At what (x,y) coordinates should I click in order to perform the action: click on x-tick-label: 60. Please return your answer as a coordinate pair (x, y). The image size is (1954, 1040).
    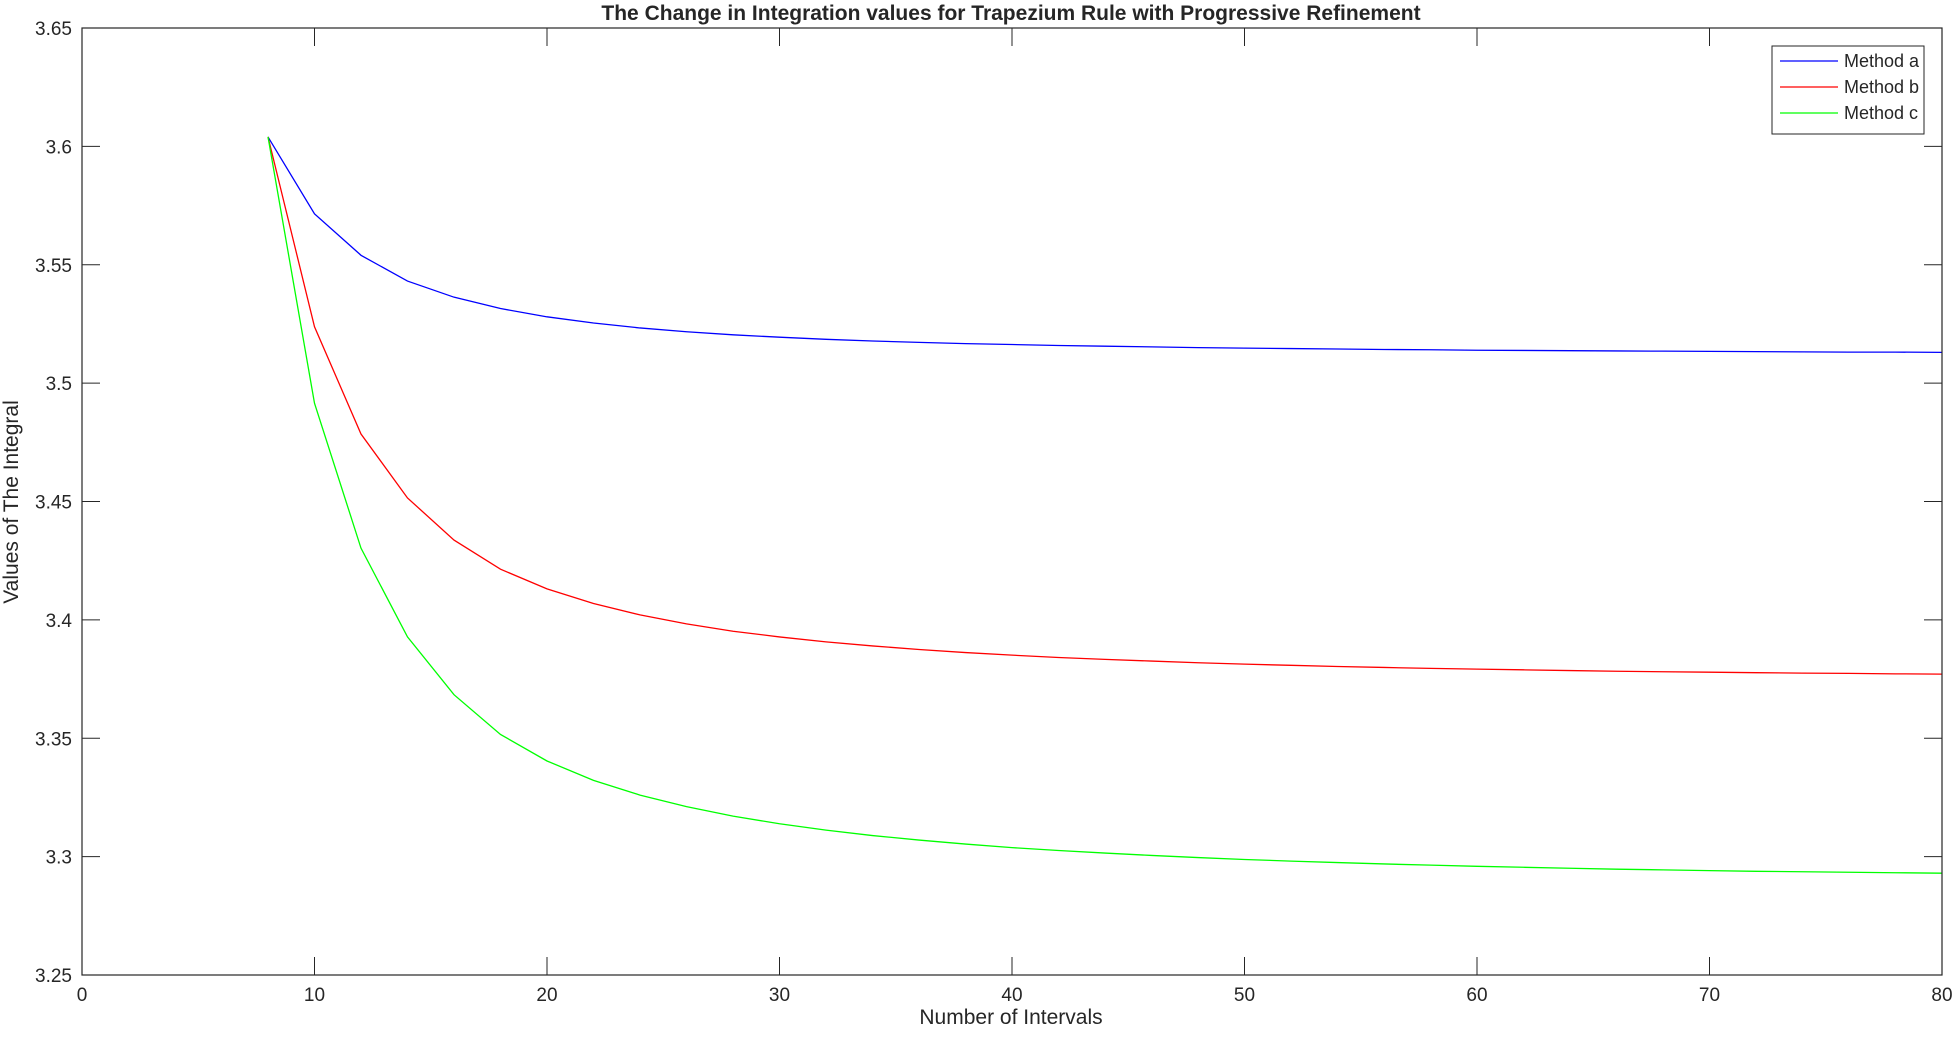
    Looking at the image, I should click on (1476, 995).